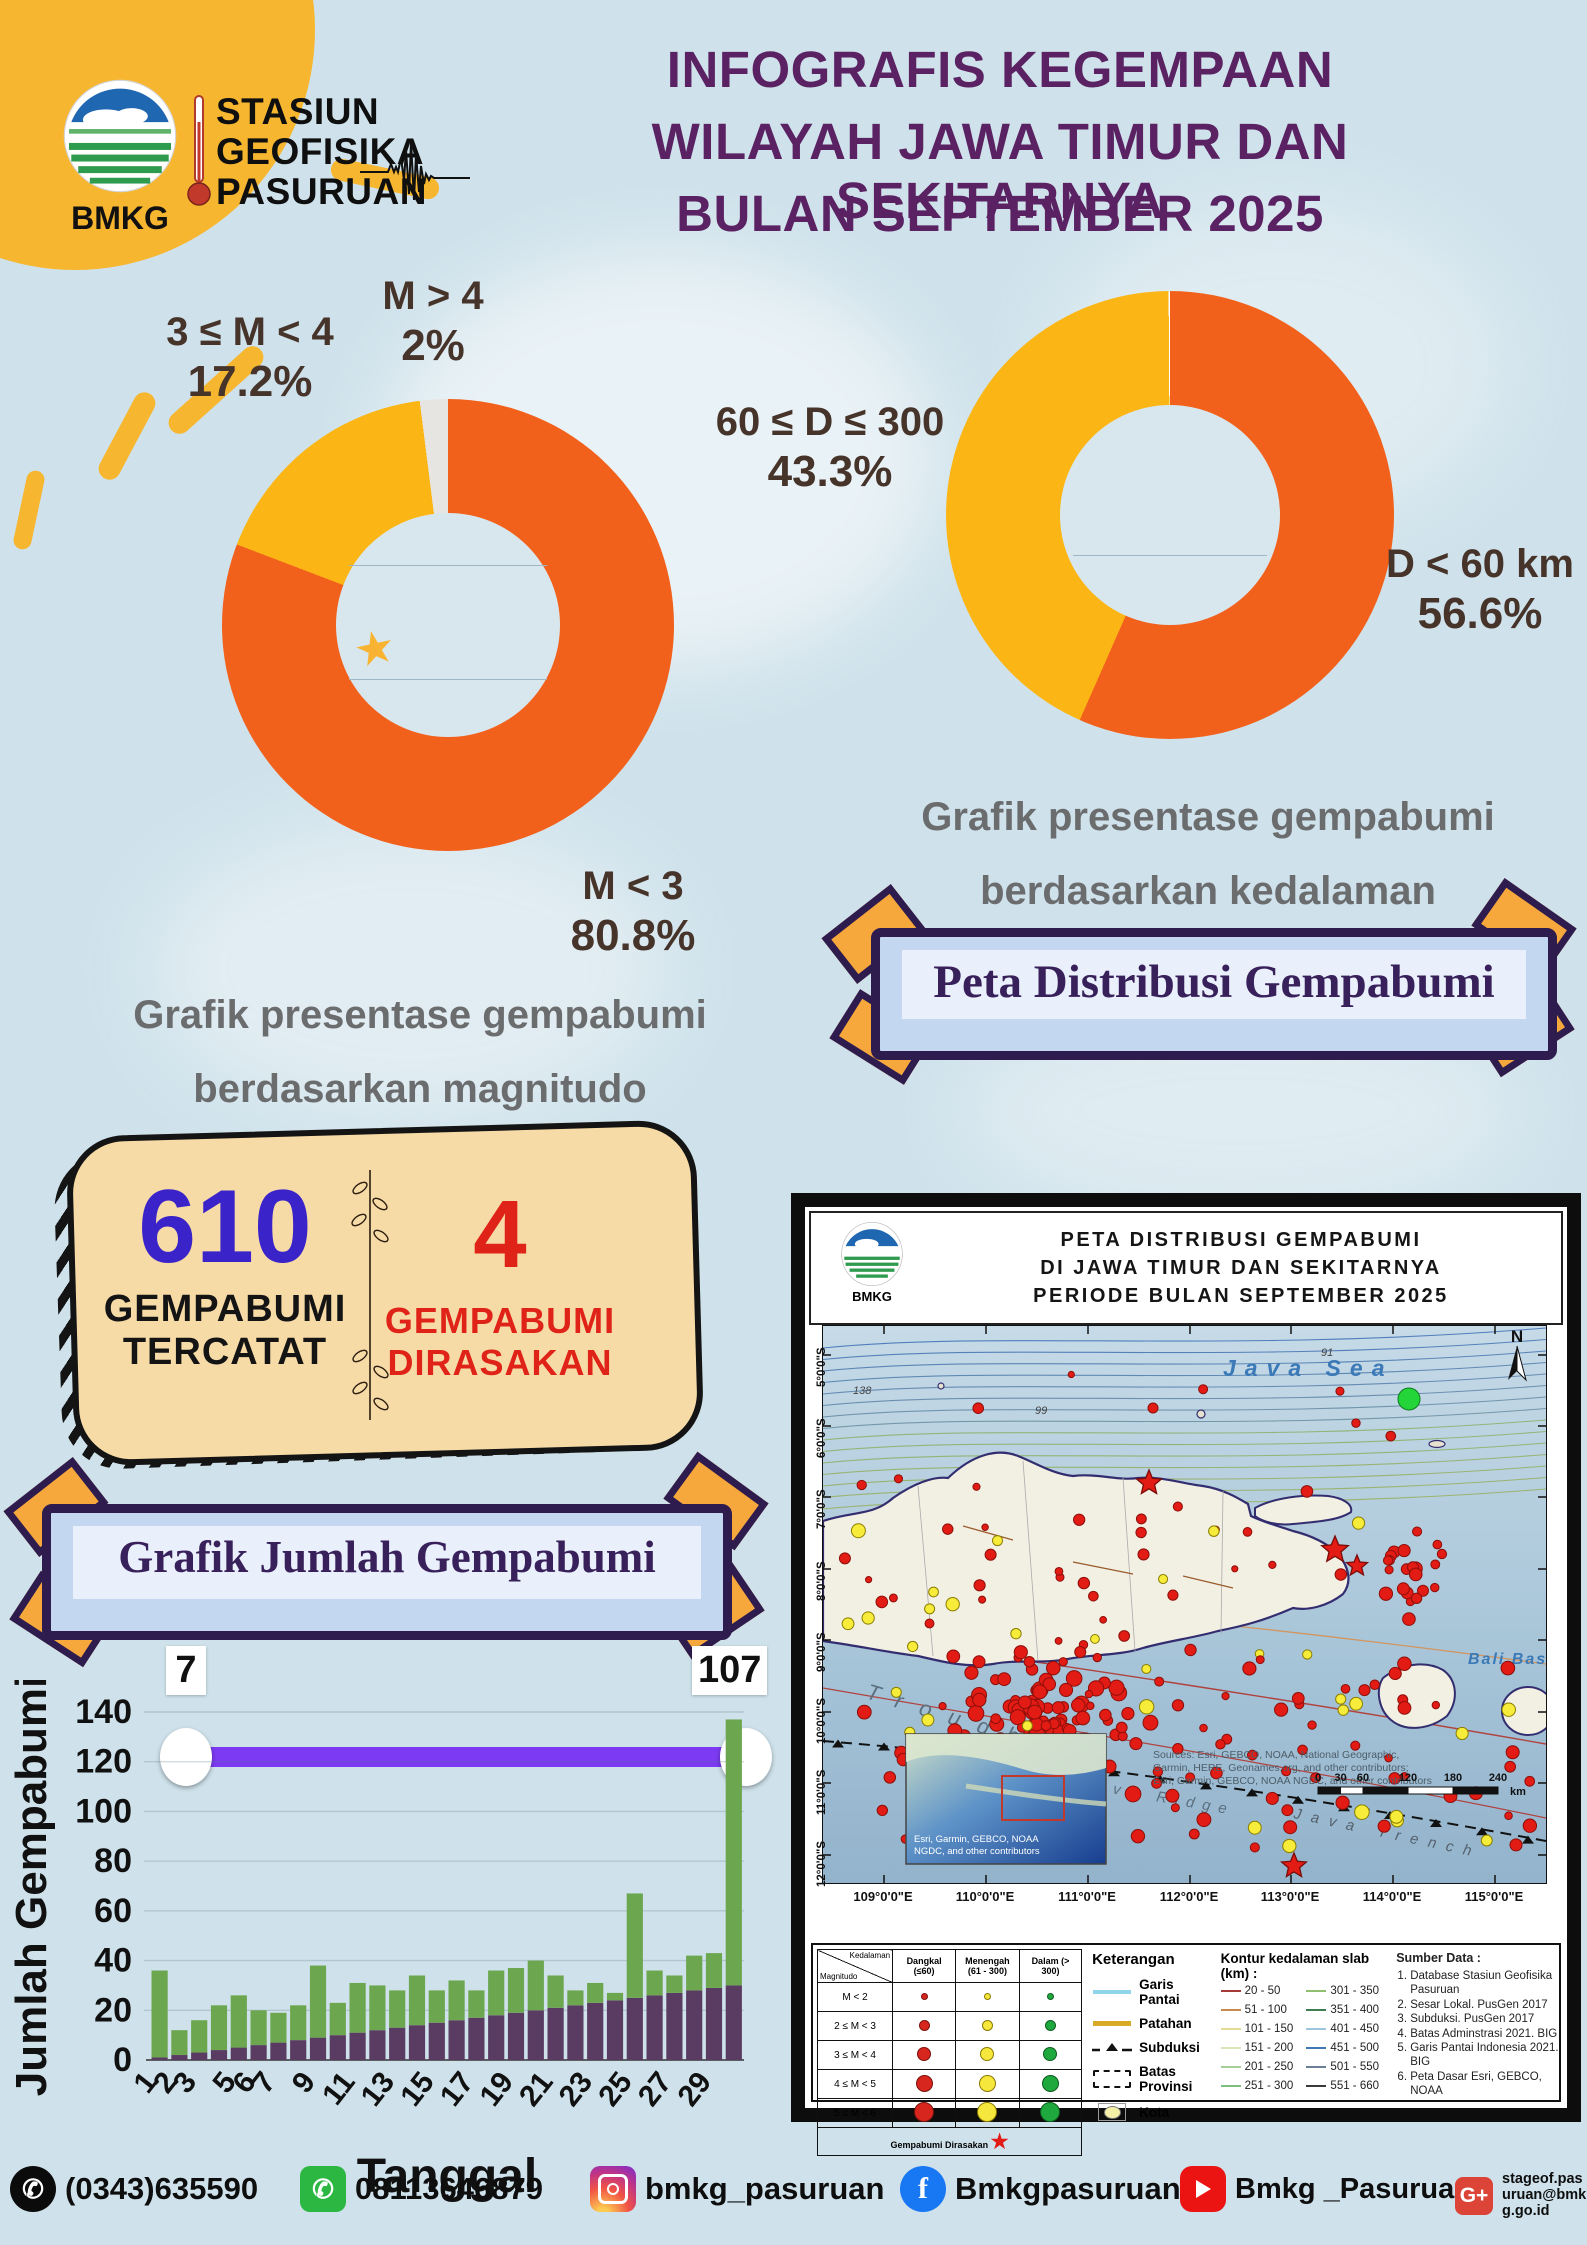 This screenshot has height=2245, width=1587. What do you see at coordinates (1480, 564) in the screenshot?
I see `label-text: D < 60 km` at bounding box center [1480, 564].